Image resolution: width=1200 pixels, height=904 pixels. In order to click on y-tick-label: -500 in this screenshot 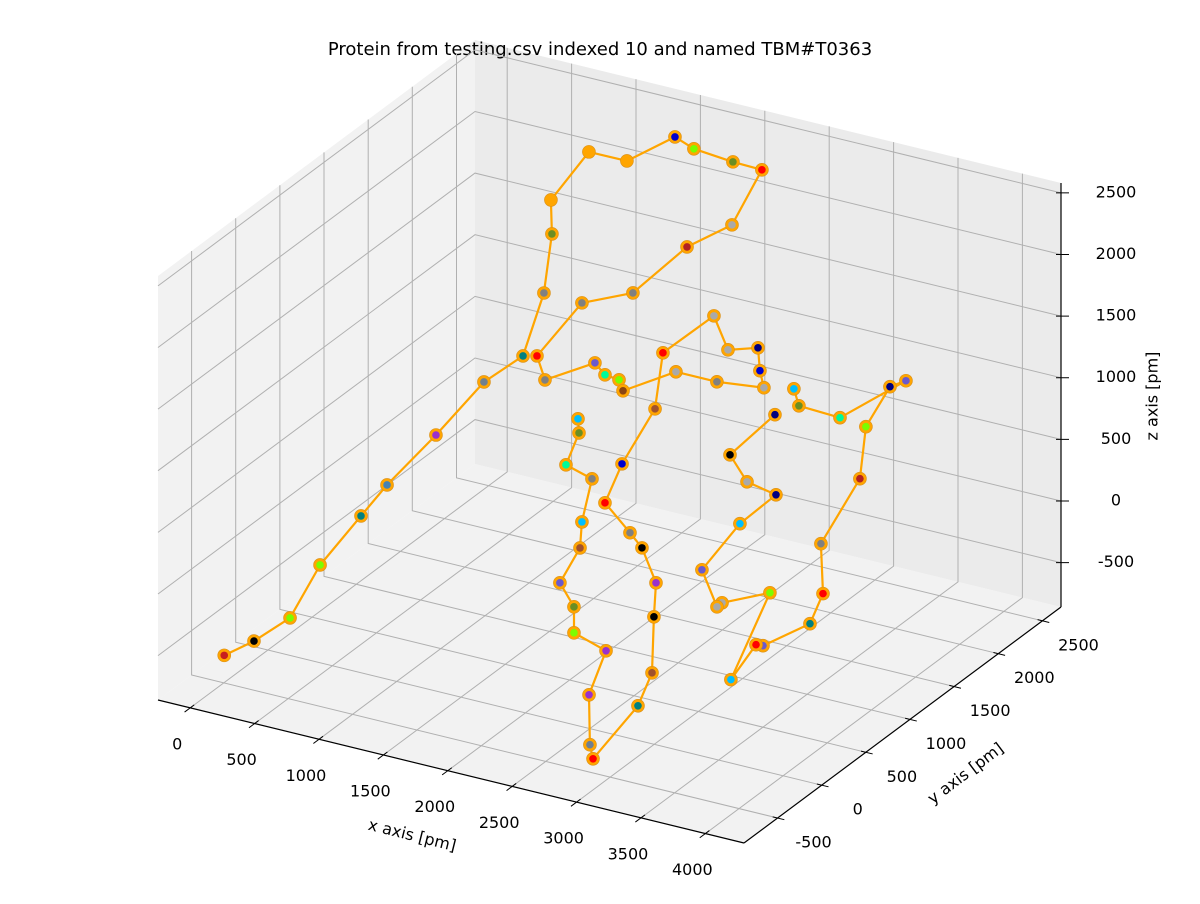, I will do `click(813, 842)`.